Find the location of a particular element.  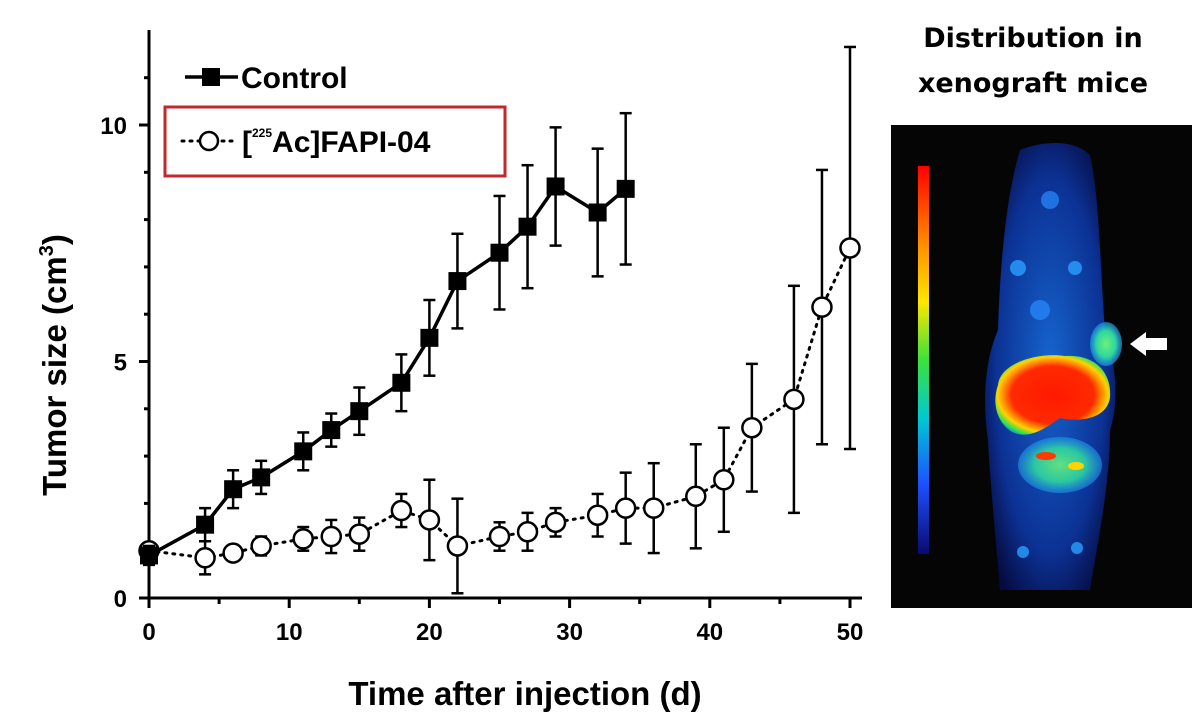

legend-treat-label: [225Ac]FAPI-04 is located at coordinates (336, 142).